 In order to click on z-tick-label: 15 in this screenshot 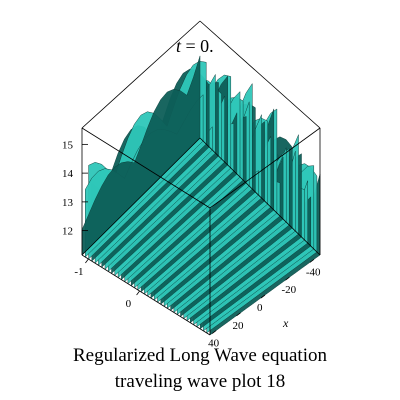, I will do `click(68, 145)`.